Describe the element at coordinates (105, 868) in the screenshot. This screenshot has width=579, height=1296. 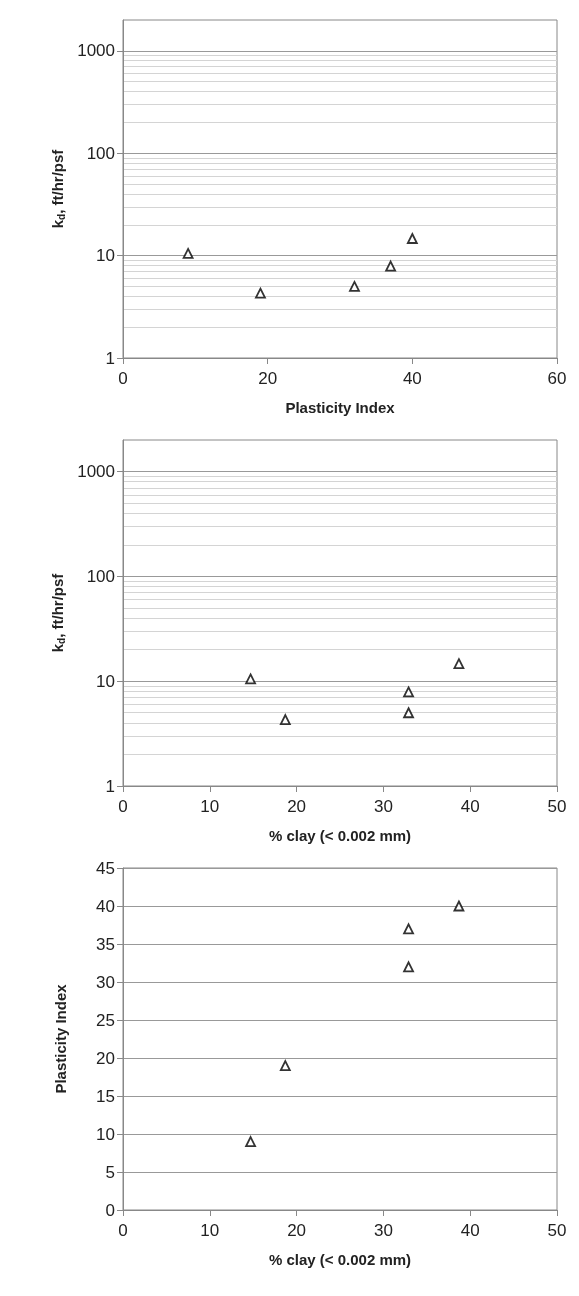
I see `y-tick-label: 45` at that location.